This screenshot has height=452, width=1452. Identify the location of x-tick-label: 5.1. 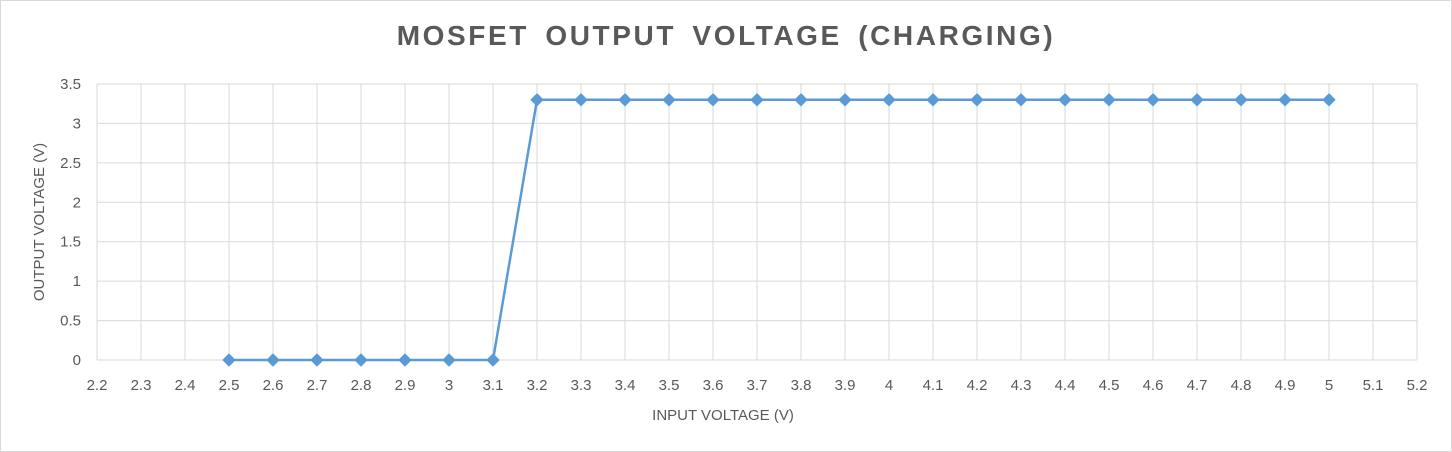
(1373, 385).